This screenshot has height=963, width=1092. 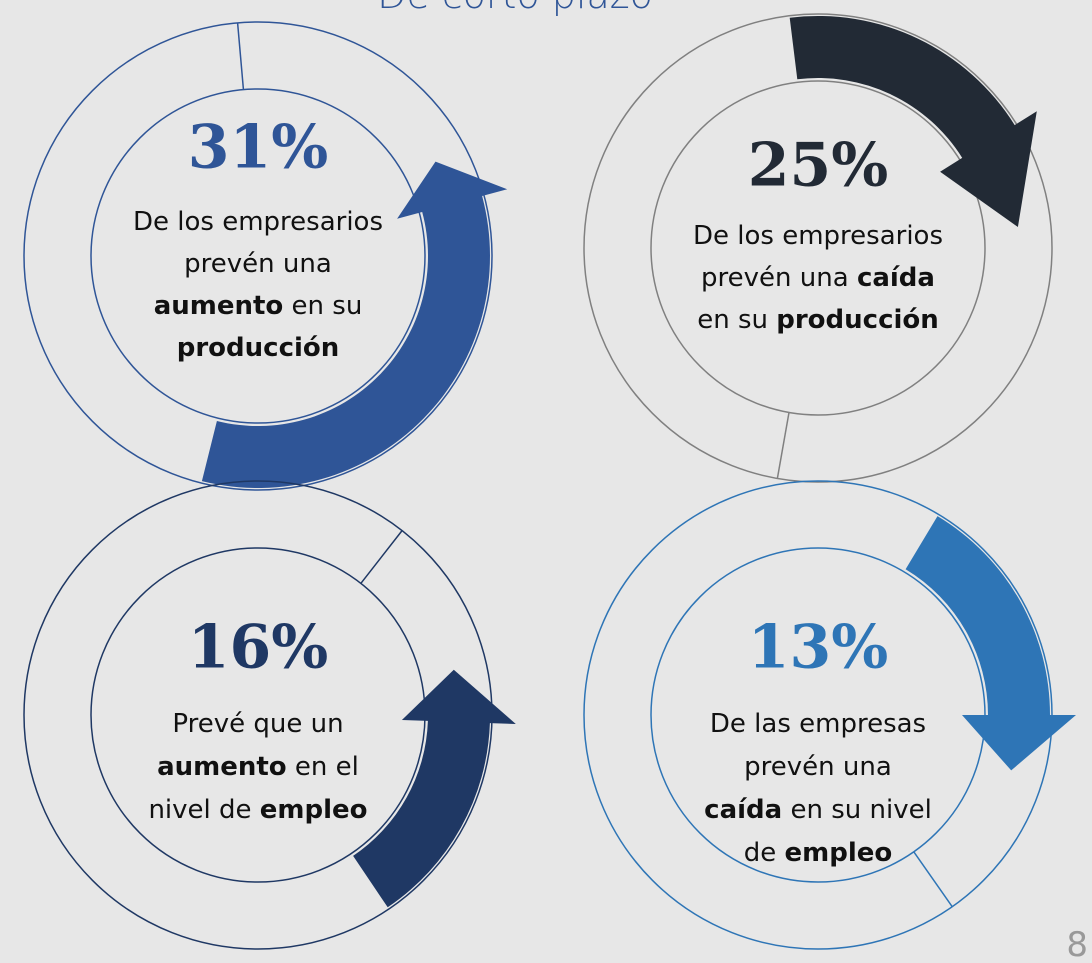 I want to click on description-line: producción, so click(x=258, y=348).